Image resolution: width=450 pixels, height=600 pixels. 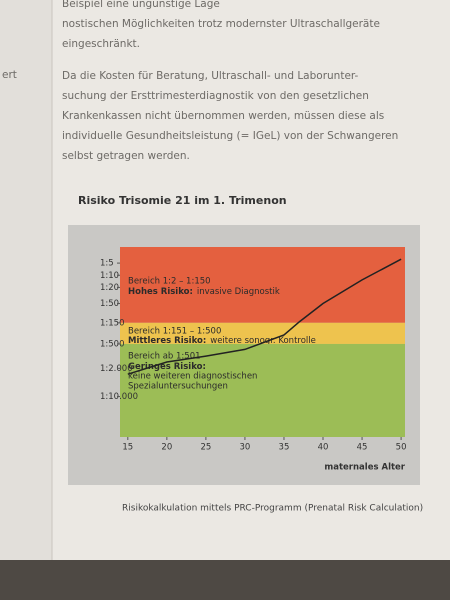 What do you see at coordinates (169, 282) in the screenshot?
I see `band-range-label: Bereich 1:2 – 1:150` at bounding box center [169, 282].